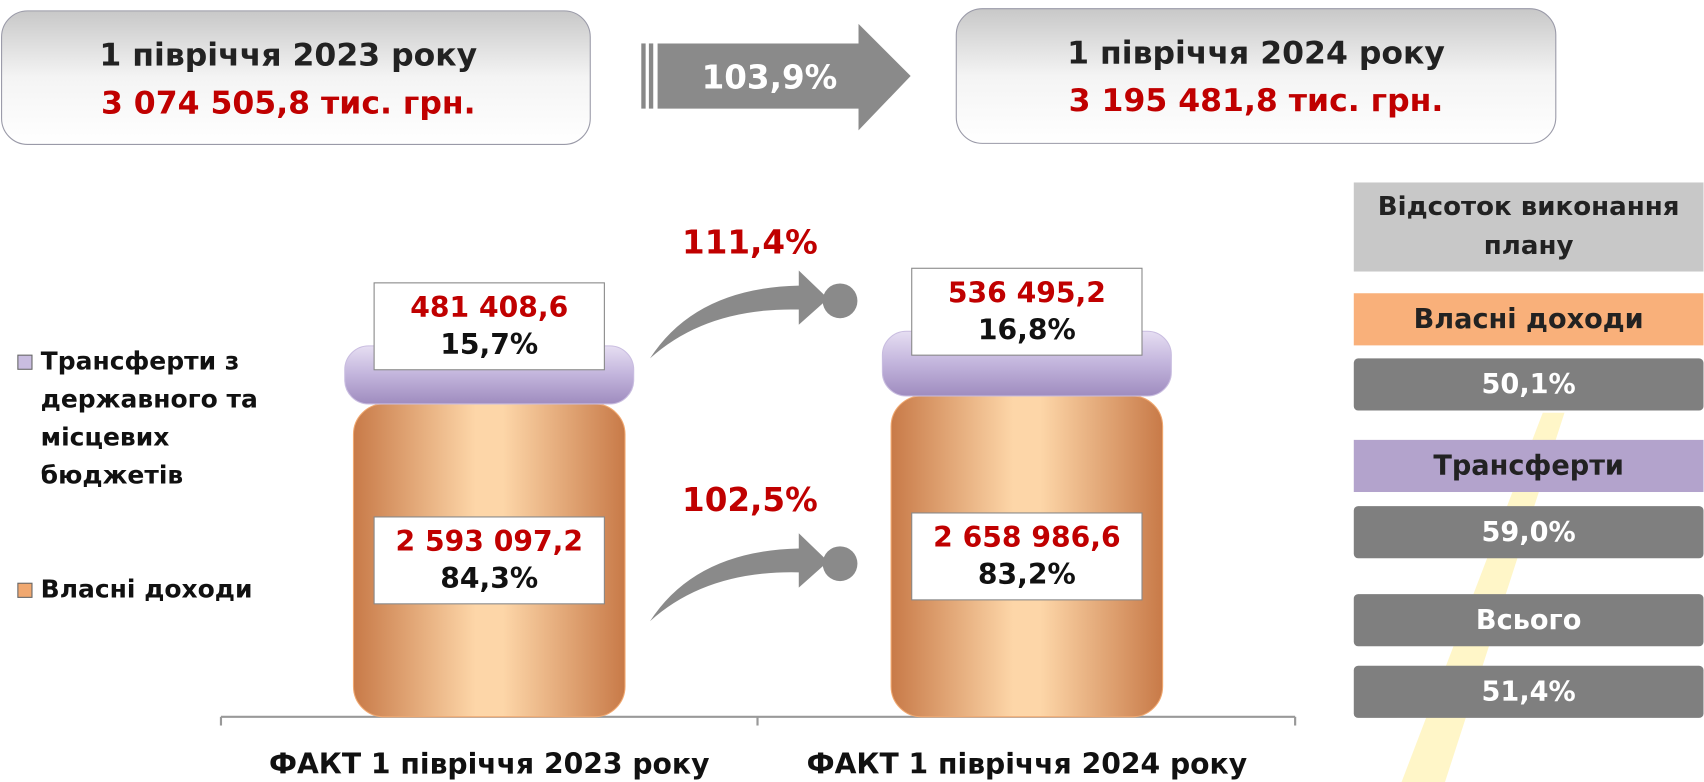  What do you see at coordinates (1026, 537) in the screenshot?
I see `value-label: 2 658 986,6` at bounding box center [1026, 537].